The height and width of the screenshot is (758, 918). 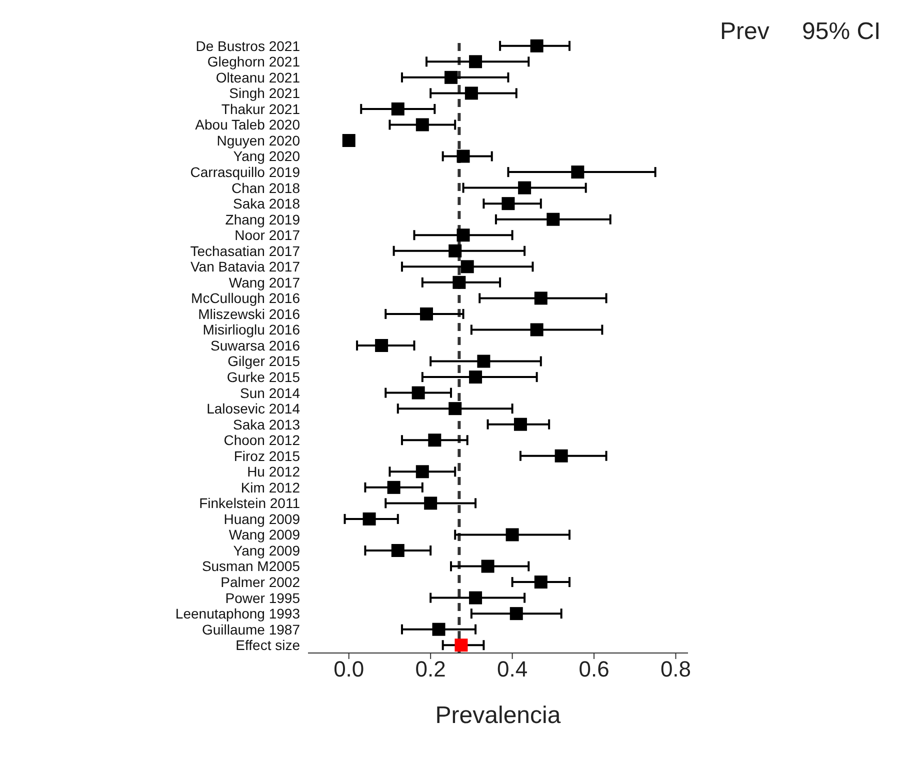 I want to click on y-tick-label: Zhang 2019, so click(x=262, y=219).